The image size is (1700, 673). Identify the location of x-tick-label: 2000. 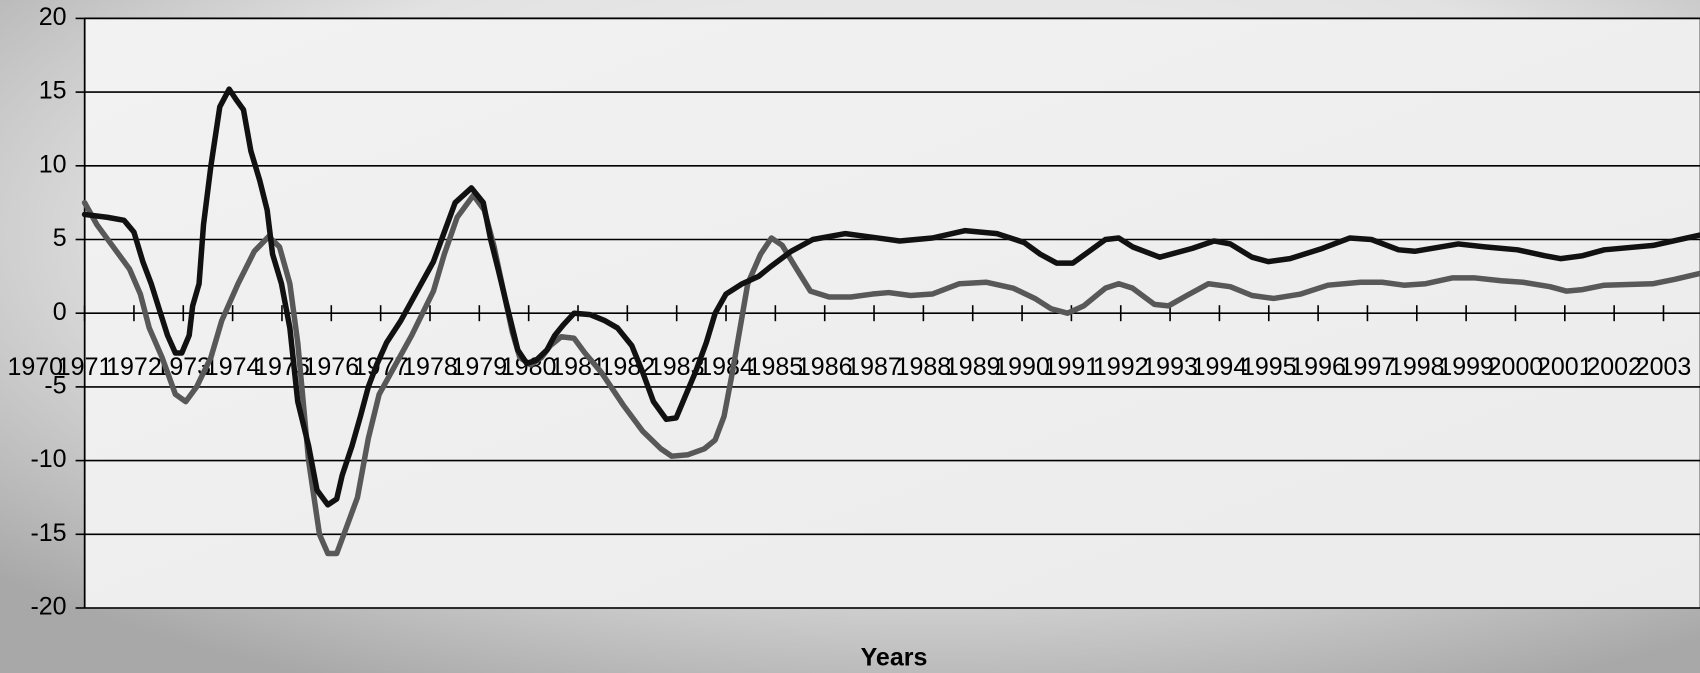
(1516, 367).